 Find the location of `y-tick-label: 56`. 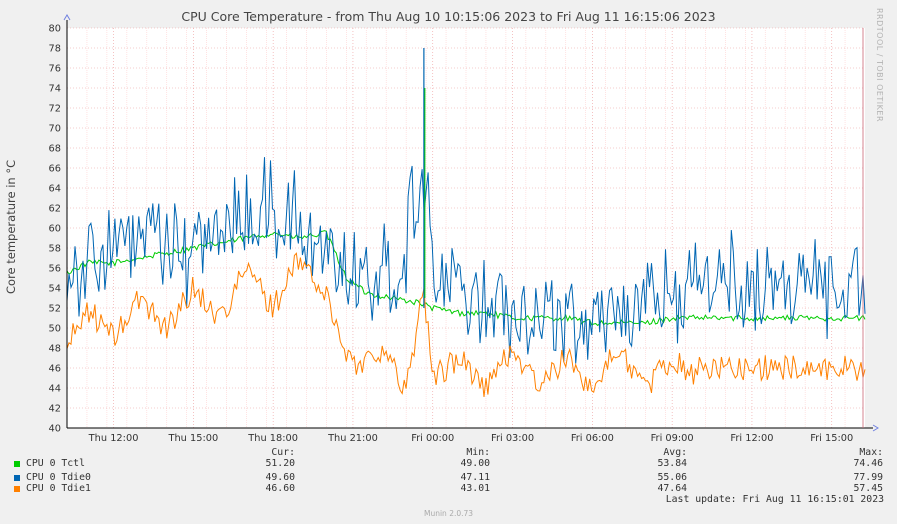

y-tick-label: 56 is located at coordinates (55, 269).